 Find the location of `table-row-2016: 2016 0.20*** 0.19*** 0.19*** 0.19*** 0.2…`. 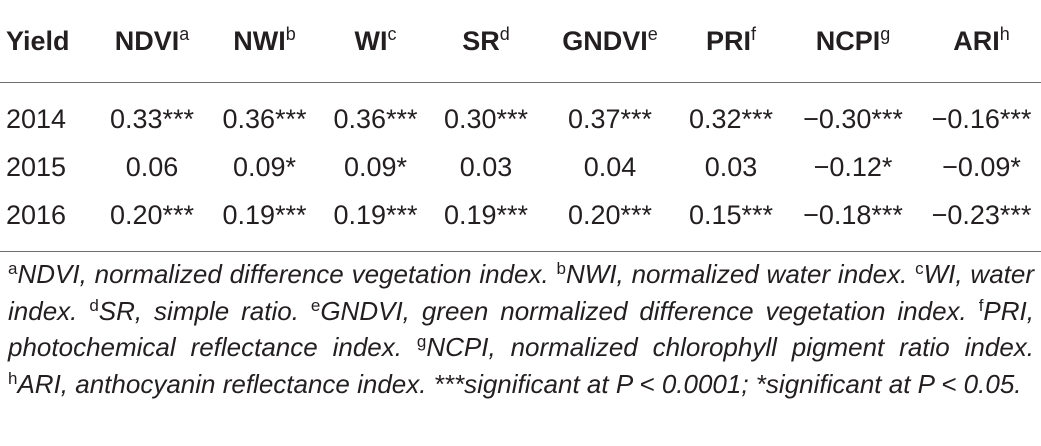

table-row-2016: 2016 0.20*** 0.19*** 0.19*** 0.19*** 0.2… is located at coordinates (520, 221).